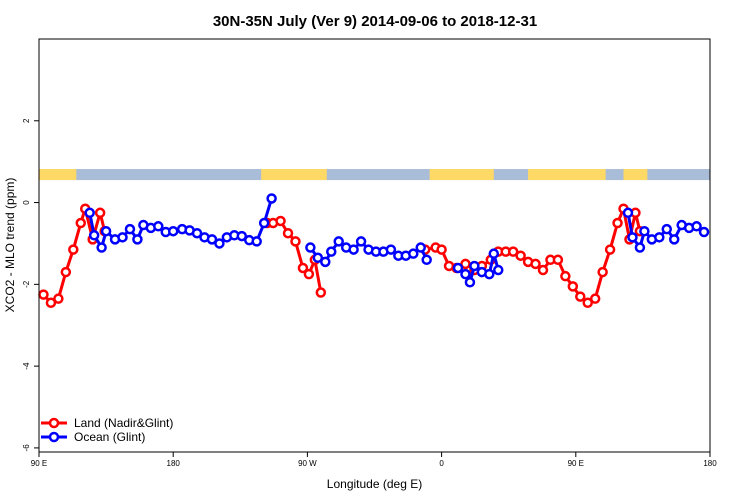 Image resolution: width=750 pixels, height=500 pixels. What do you see at coordinates (26, 284) in the screenshot?
I see `y-tick-label-2: -2` at bounding box center [26, 284].